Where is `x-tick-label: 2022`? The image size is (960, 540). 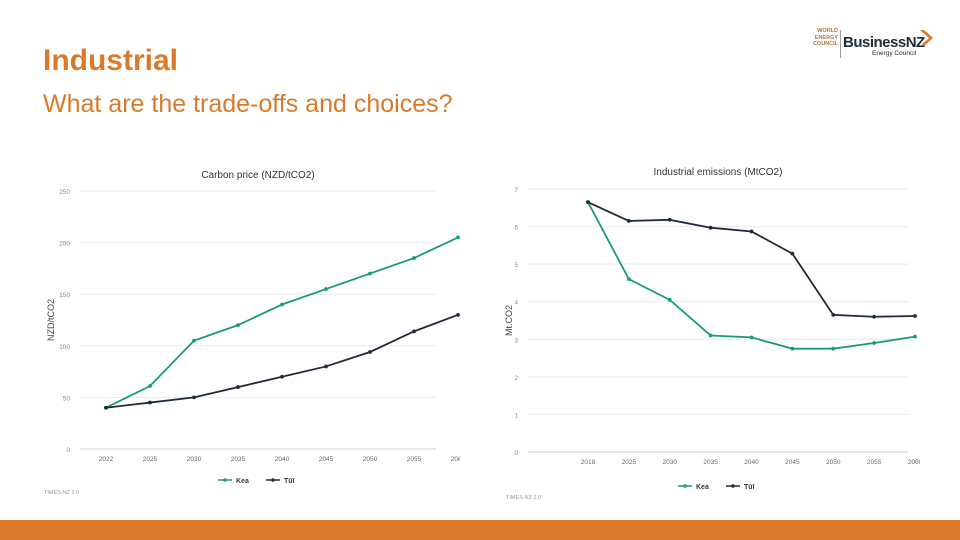 x-tick-label: 2022 is located at coordinates (106, 459).